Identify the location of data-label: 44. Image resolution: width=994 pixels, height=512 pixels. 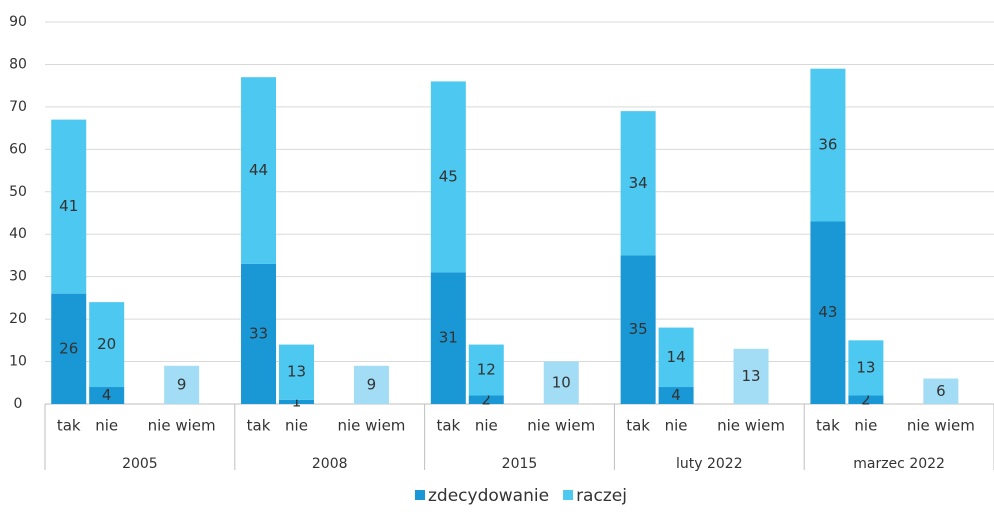
(258, 170).